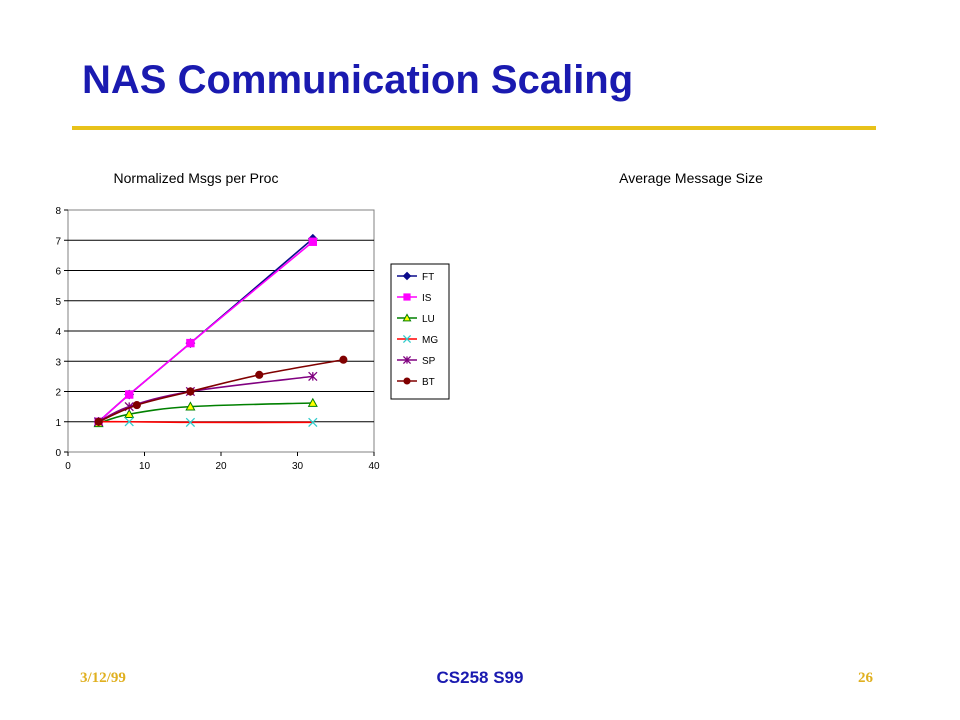 Image resolution: width=960 pixels, height=720 pixels. I want to click on y-tick-label: 8, so click(58, 211).